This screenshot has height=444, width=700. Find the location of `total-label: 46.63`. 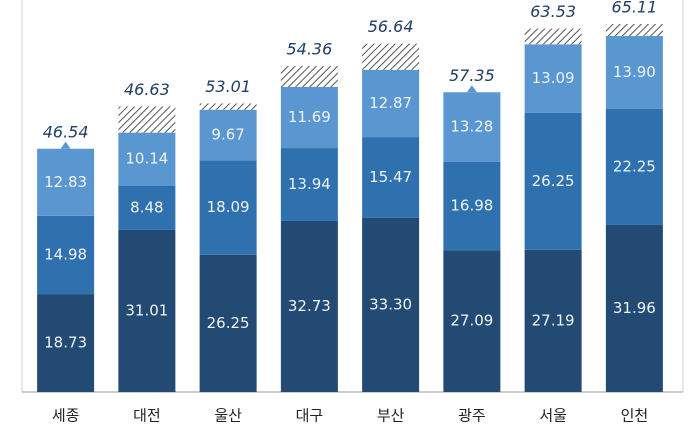

total-label: 46.63 is located at coordinates (147, 89).